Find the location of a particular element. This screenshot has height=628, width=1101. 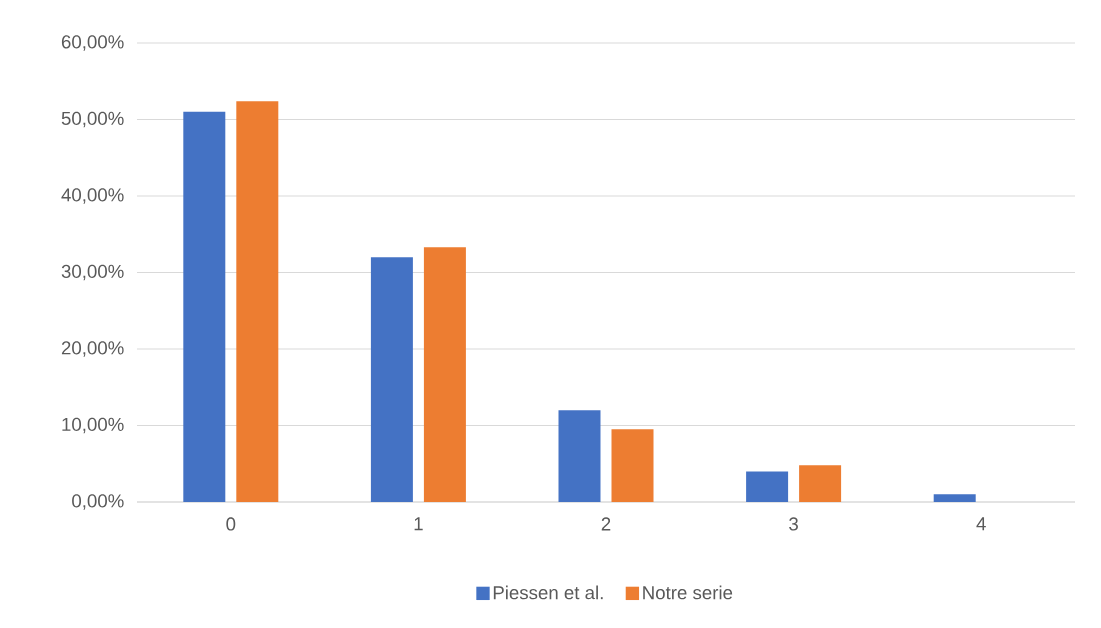

x-tick-label: 3 is located at coordinates (793, 524).